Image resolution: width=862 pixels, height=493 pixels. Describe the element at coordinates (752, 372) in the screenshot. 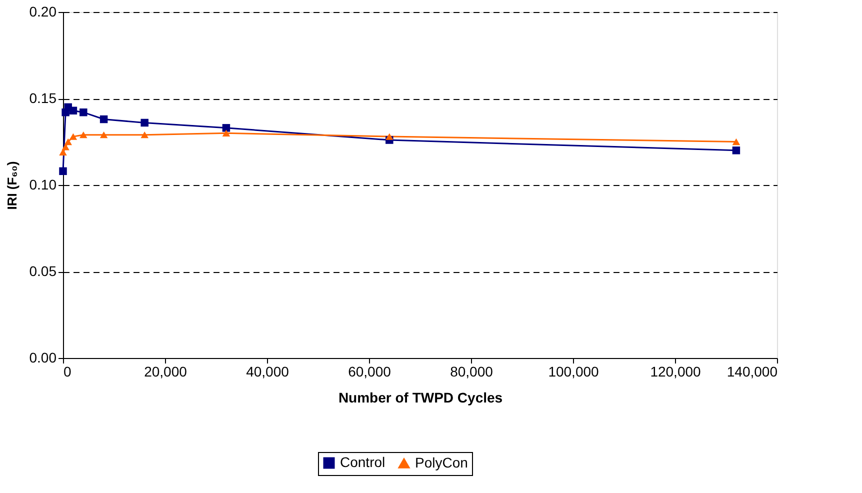

I see `x-tick-label: 140,000` at that location.